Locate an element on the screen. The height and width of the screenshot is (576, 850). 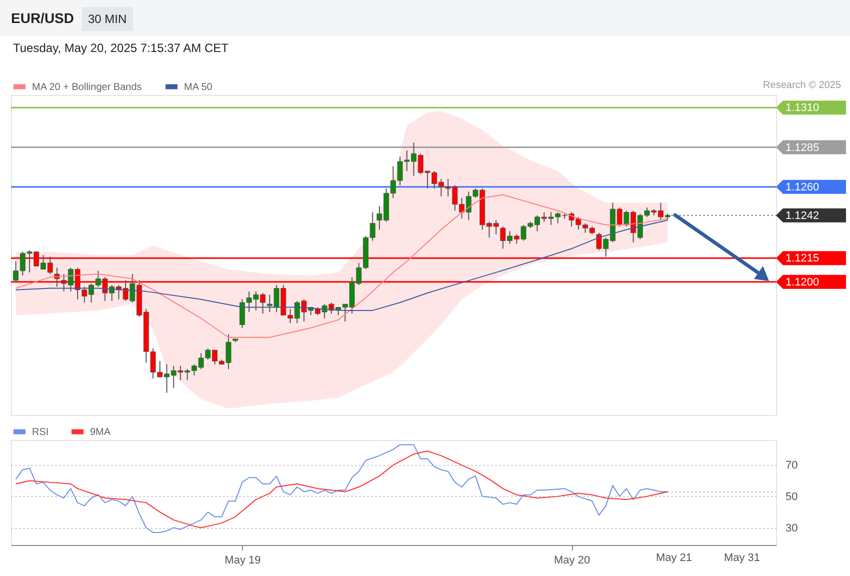
text: Tuesday, May 20, 2025 7:15:37 AM CET is located at coordinates (120, 48).